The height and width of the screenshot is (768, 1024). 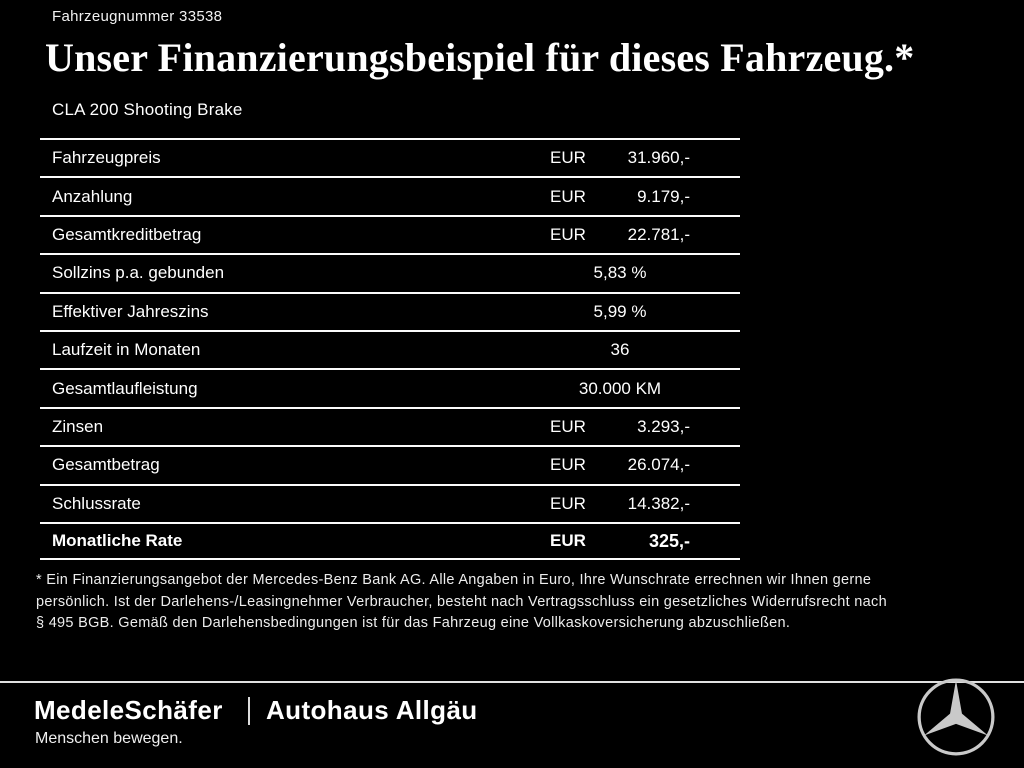 What do you see at coordinates (130, 311) in the screenshot?
I see `row-label: Effektiver Jahreszins` at bounding box center [130, 311].